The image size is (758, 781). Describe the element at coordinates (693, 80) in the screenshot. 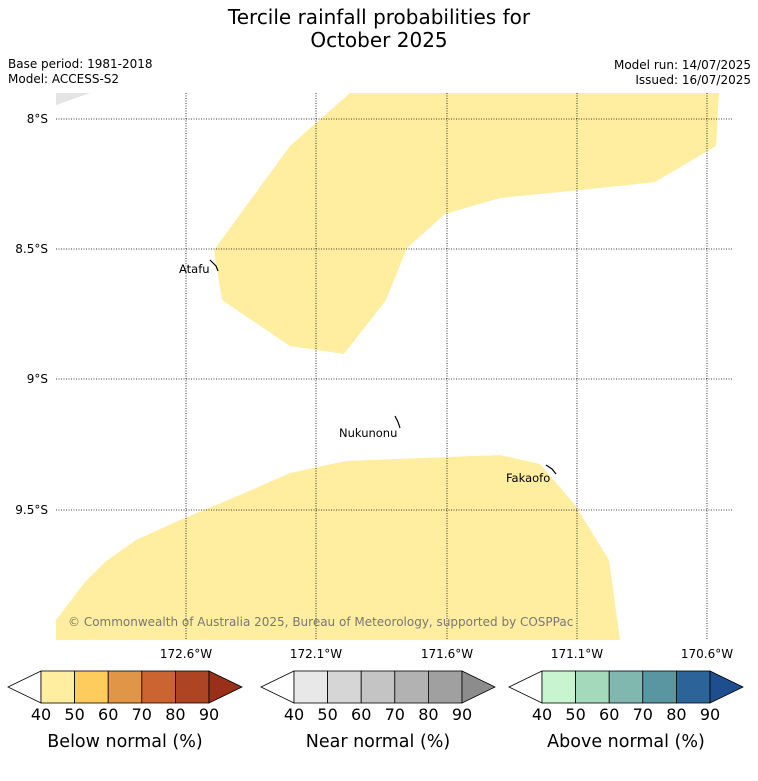

I see `issued-text: Issued: 16/07/2025` at that location.